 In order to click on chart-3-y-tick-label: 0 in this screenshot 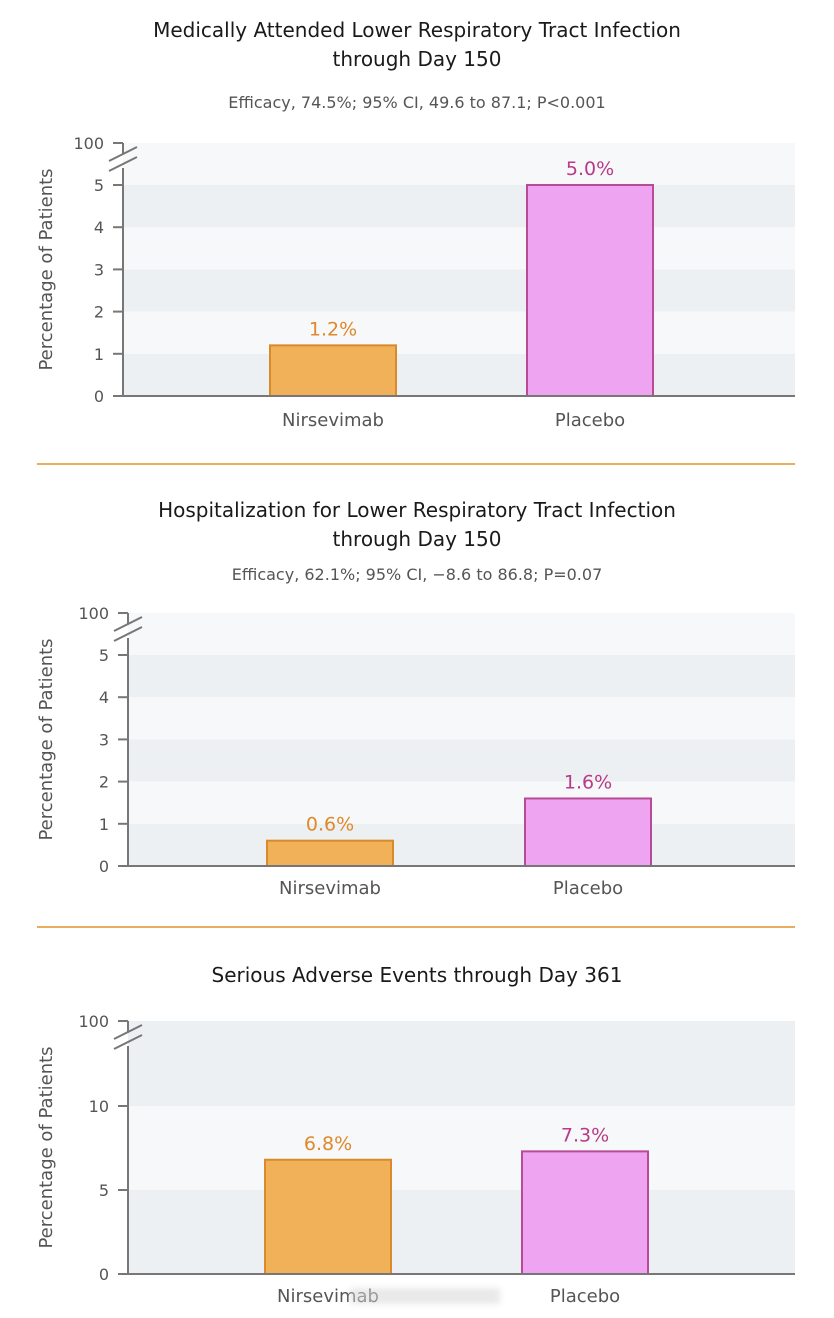, I will do `click(104, 1274)`.